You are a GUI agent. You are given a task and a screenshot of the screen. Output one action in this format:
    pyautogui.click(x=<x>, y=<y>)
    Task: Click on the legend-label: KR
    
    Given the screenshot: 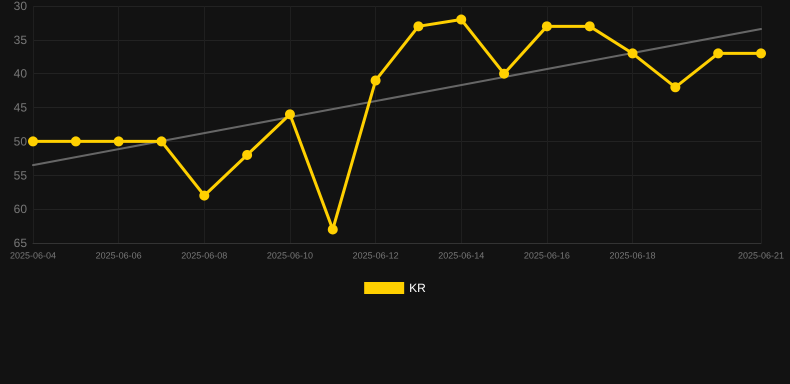 What is the action you would take?
    pyautogui.click(x=417, y=288)
    